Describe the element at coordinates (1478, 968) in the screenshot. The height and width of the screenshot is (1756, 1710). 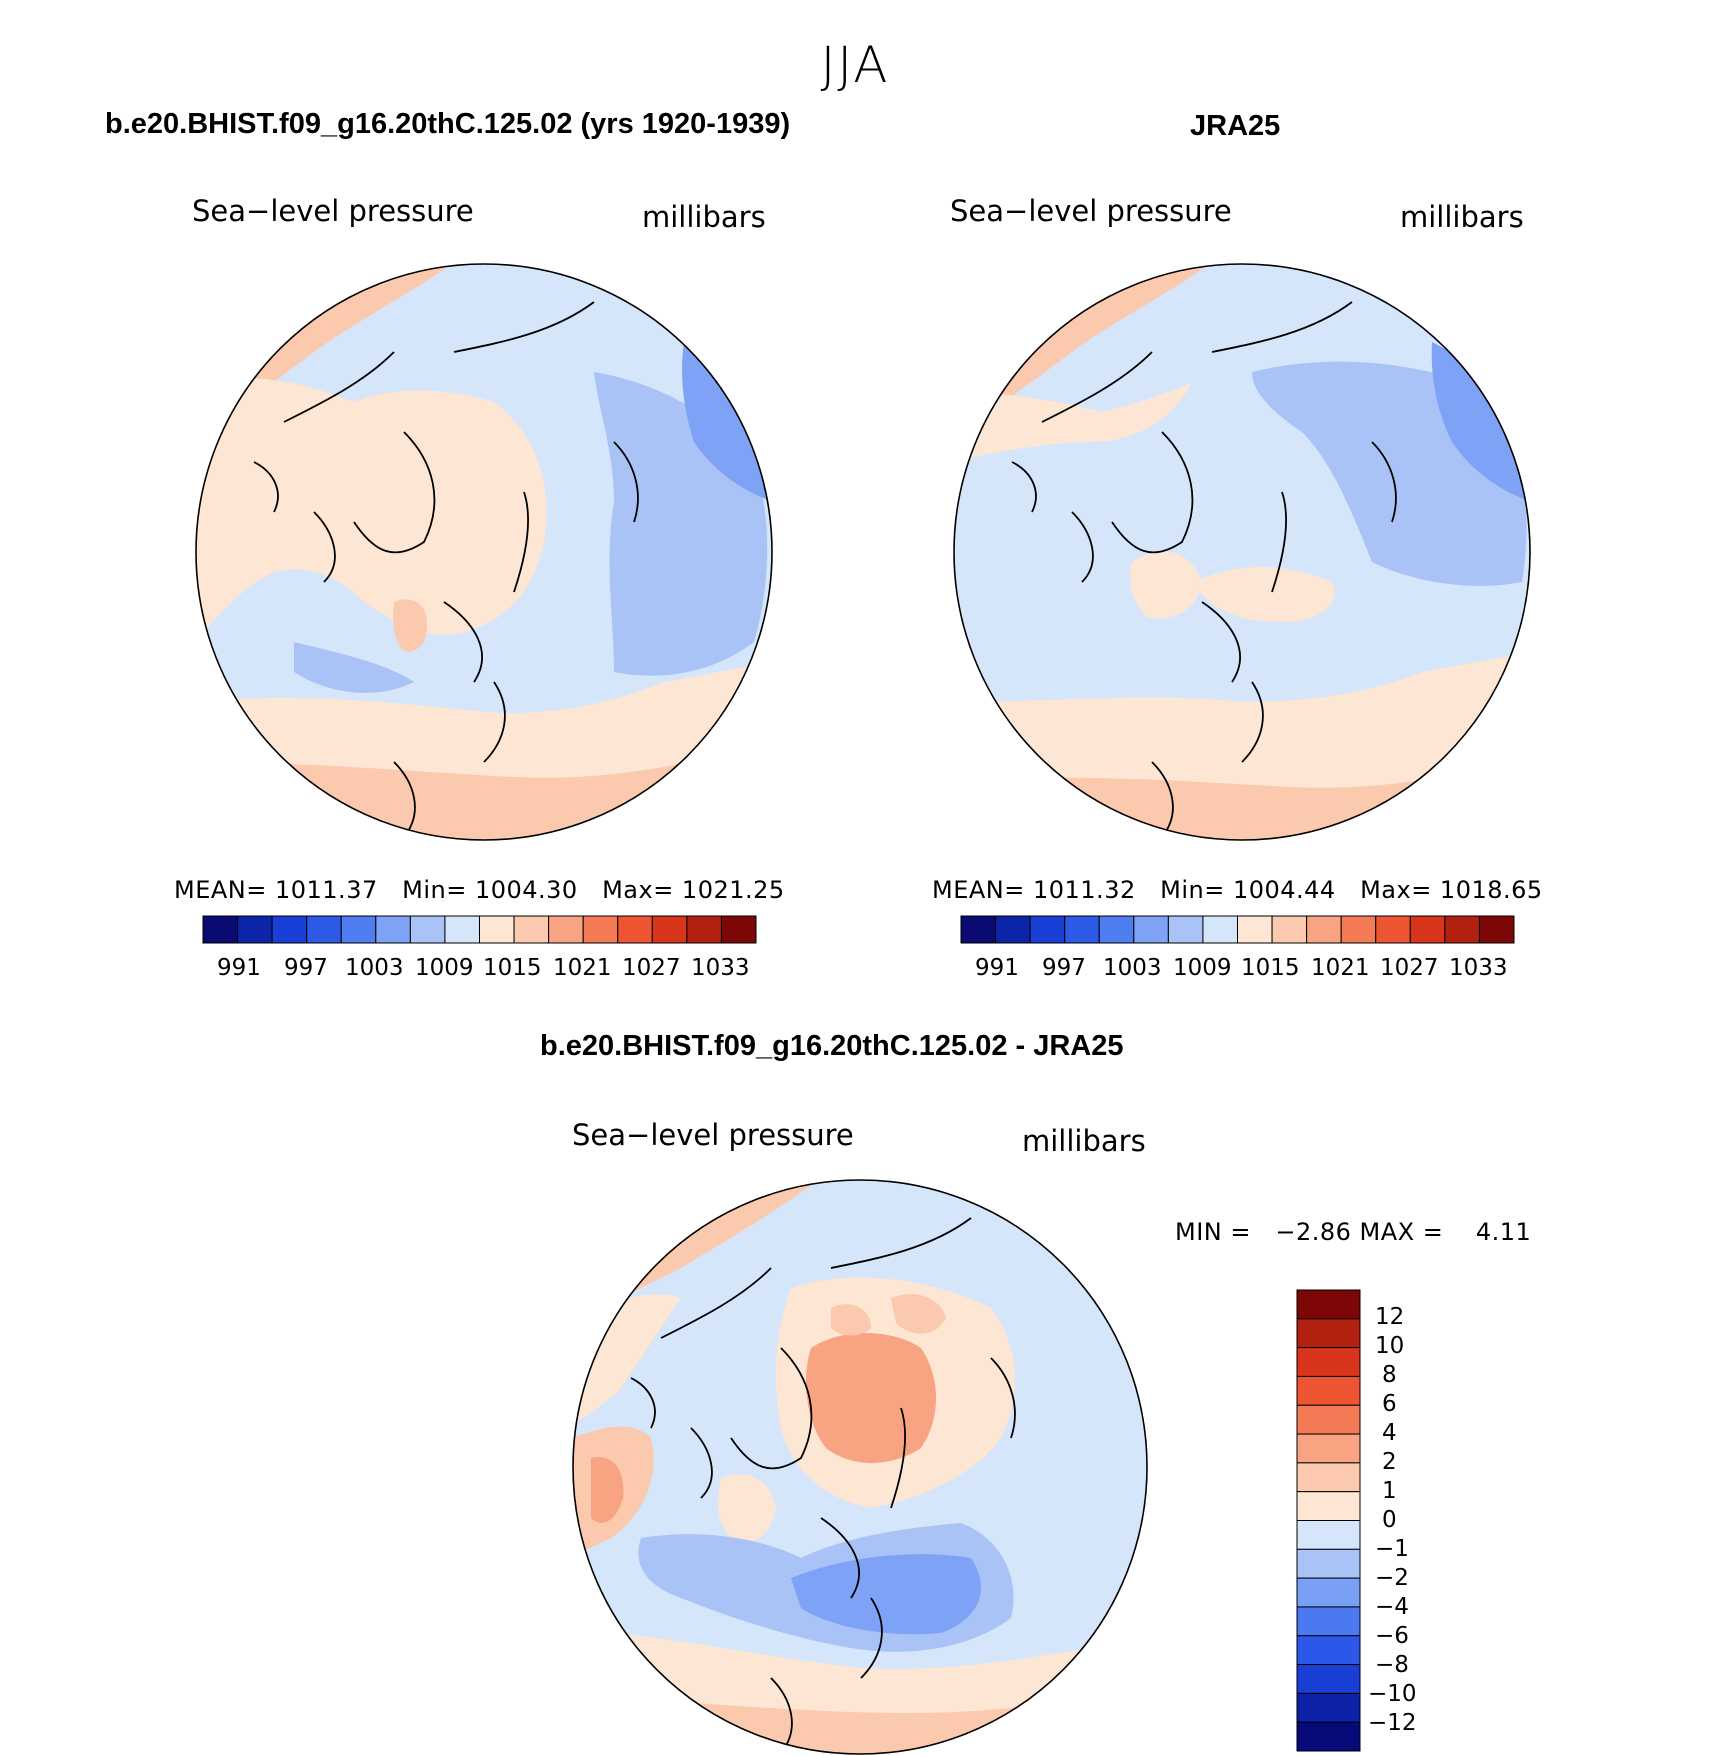
I see `panel2-tick: 1033` at that location.